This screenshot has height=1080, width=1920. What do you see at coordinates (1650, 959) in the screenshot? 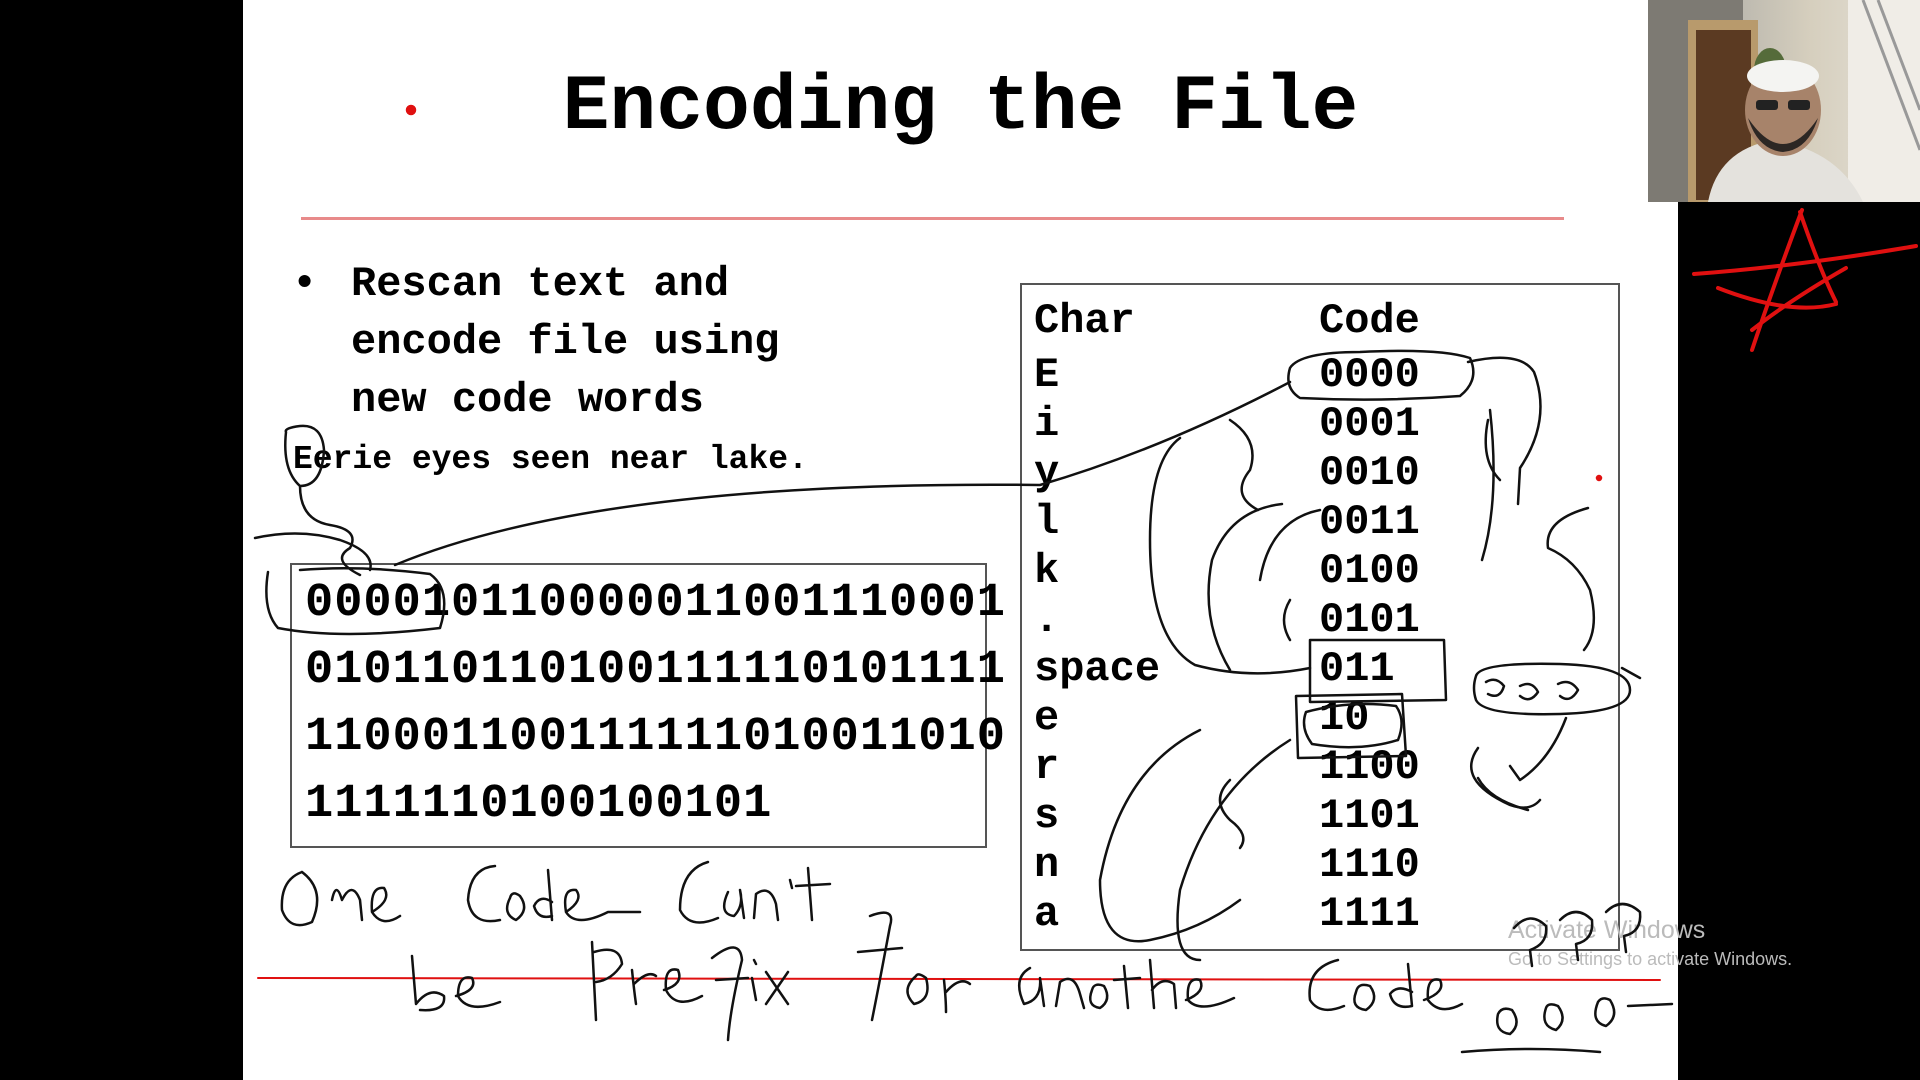
I see `watermark-subtitle: Go to Settings to activate Windows.` at bounding box center [1650, 959].